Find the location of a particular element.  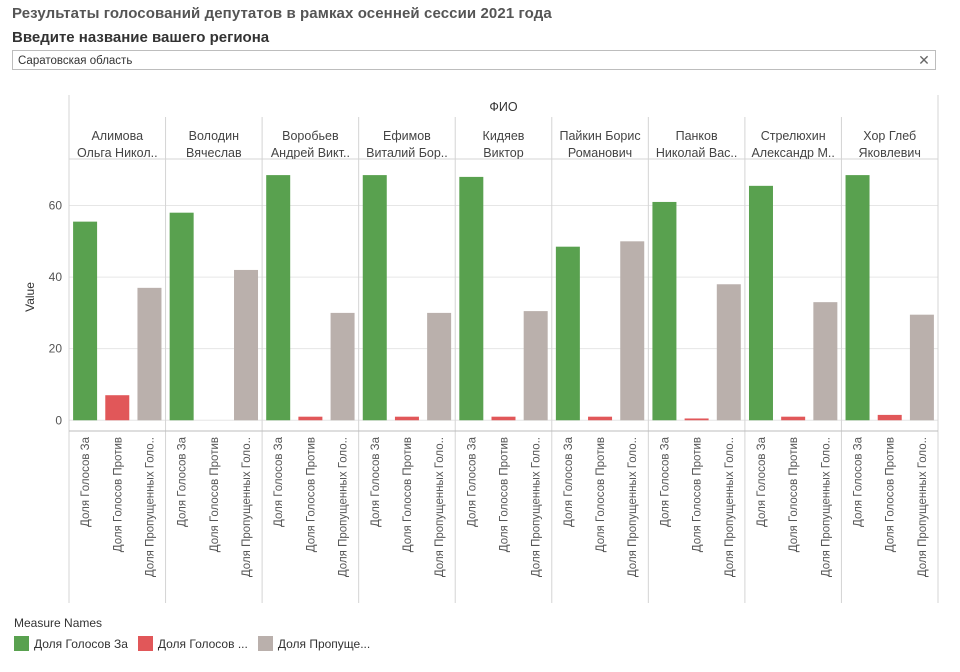

legend-swatch-protiv is located at coordinates (145, 643).